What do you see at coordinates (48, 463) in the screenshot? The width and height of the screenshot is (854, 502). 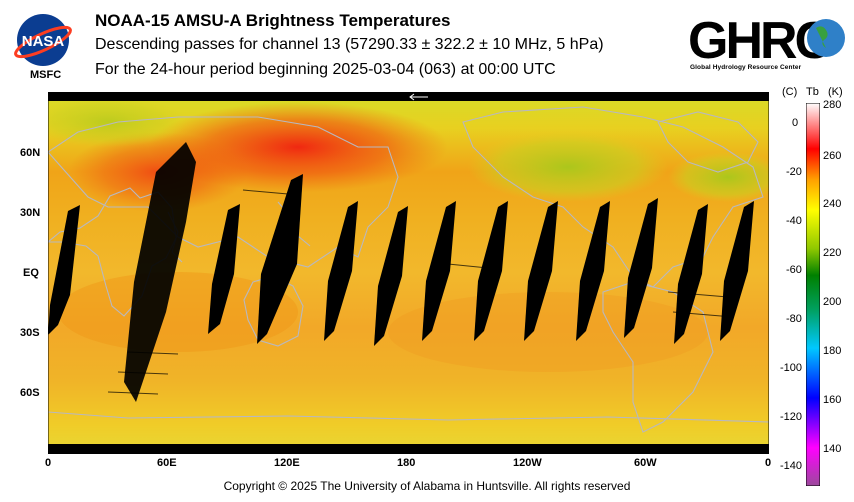 I see `lon-label-0-left: 0` at bounding box center [48, 463].